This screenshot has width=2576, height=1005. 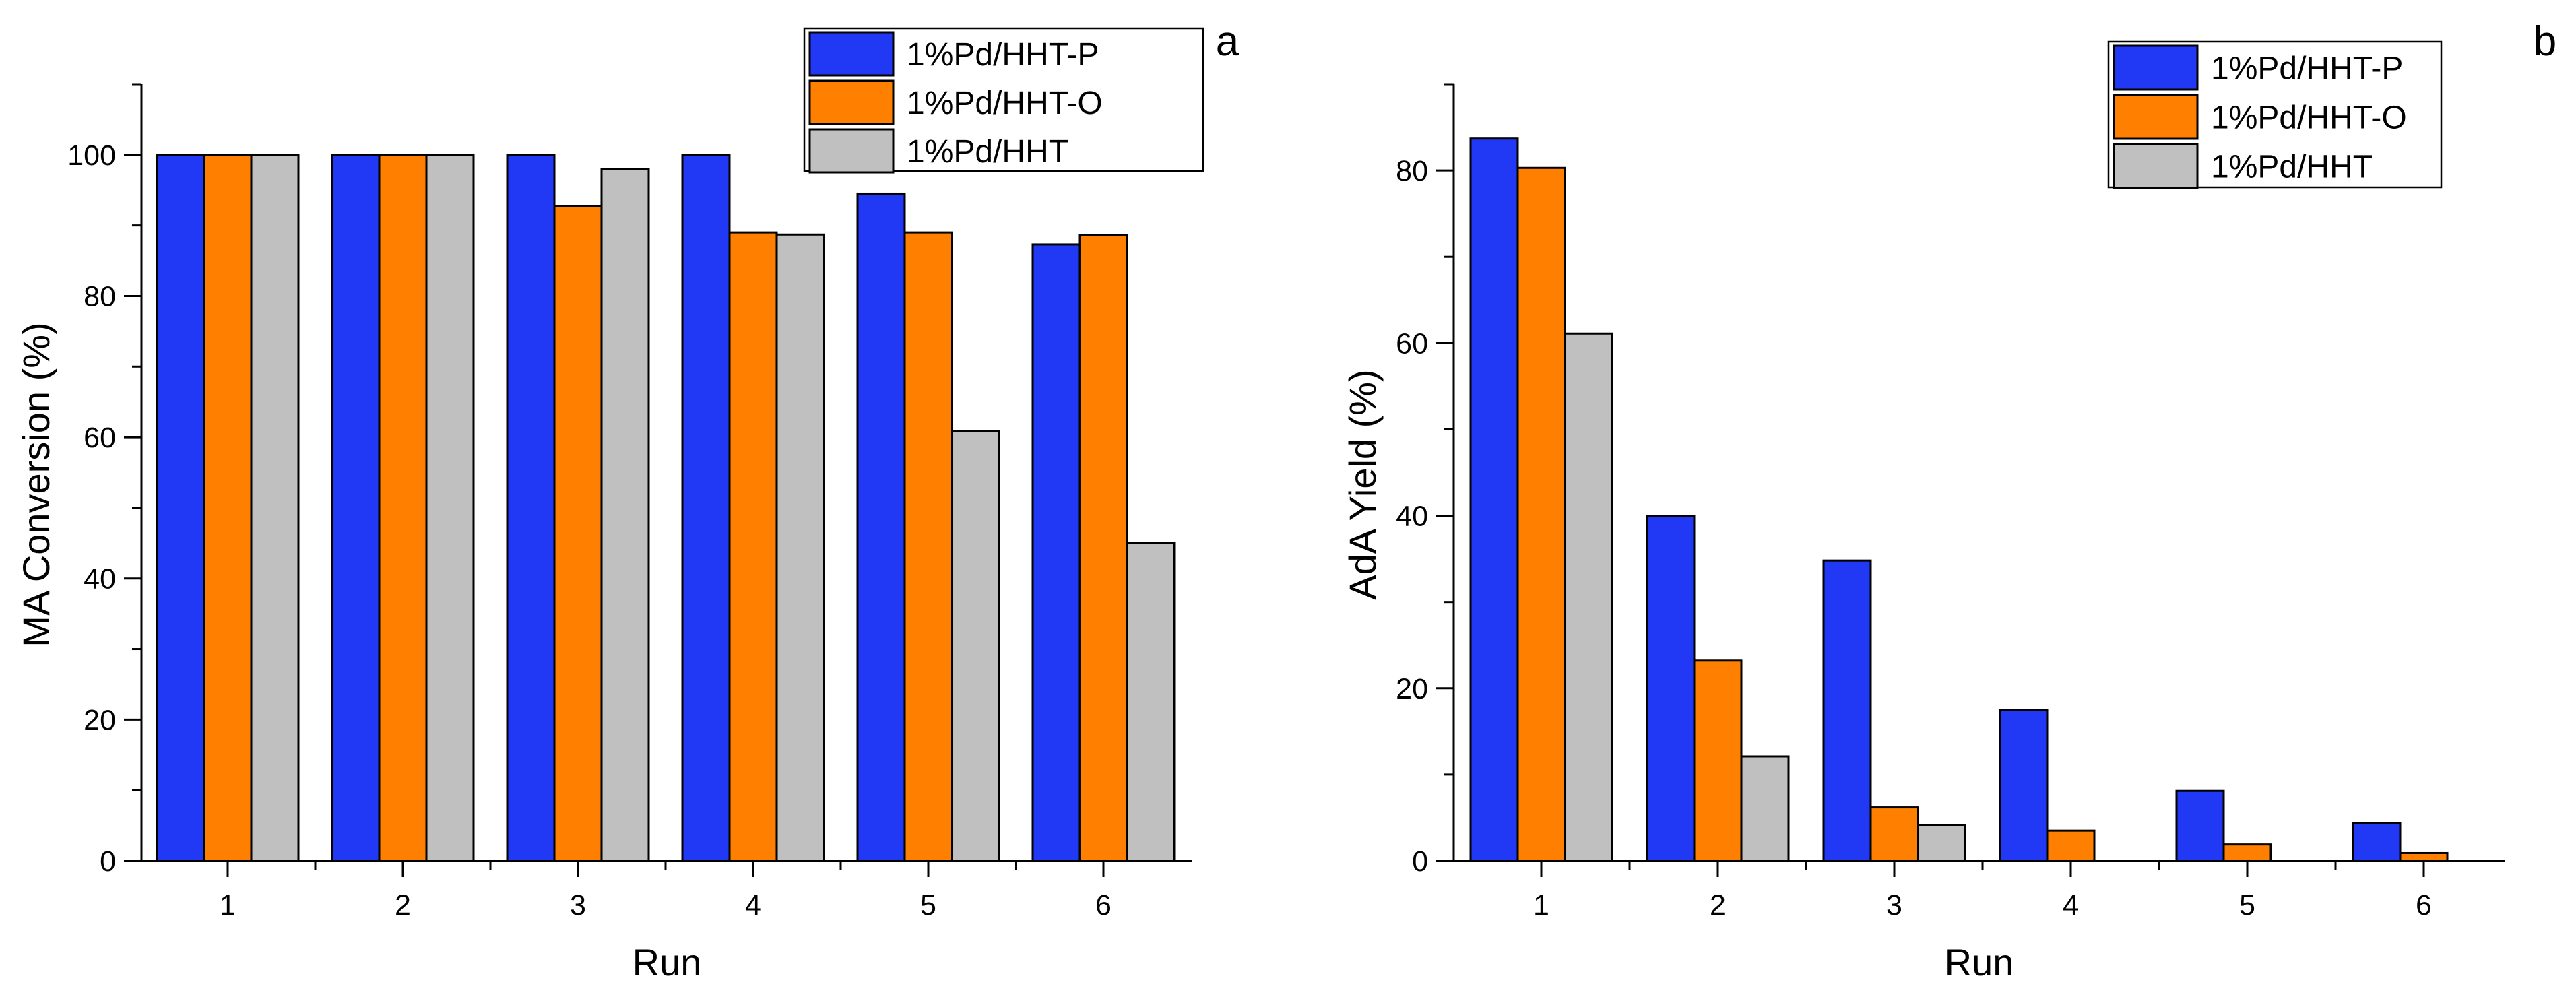 What do you see at coordinates (1363, 484) in the screenshot?
I see `y-axis-title: AdA Yield (%)` at bounding box center [1363, 484].